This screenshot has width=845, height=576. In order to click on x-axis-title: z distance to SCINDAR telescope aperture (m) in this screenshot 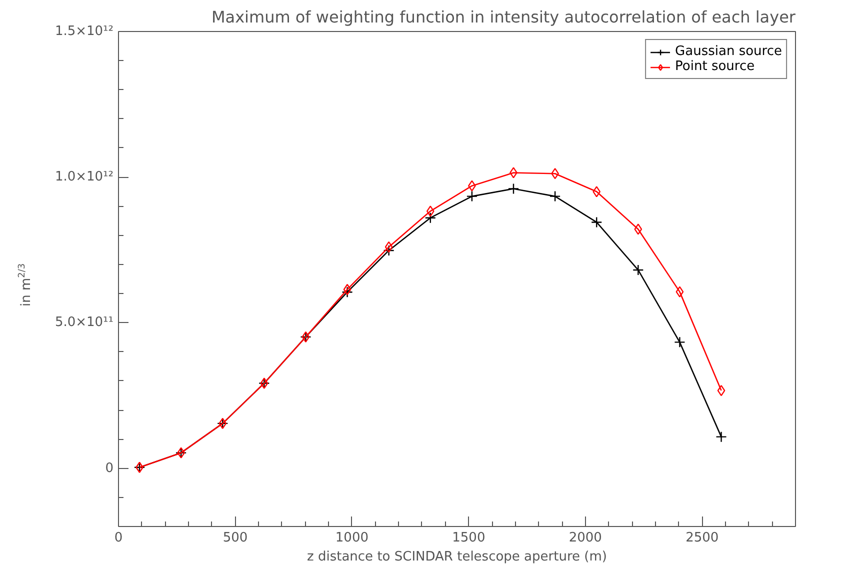, I will do `click(457, 557)`.